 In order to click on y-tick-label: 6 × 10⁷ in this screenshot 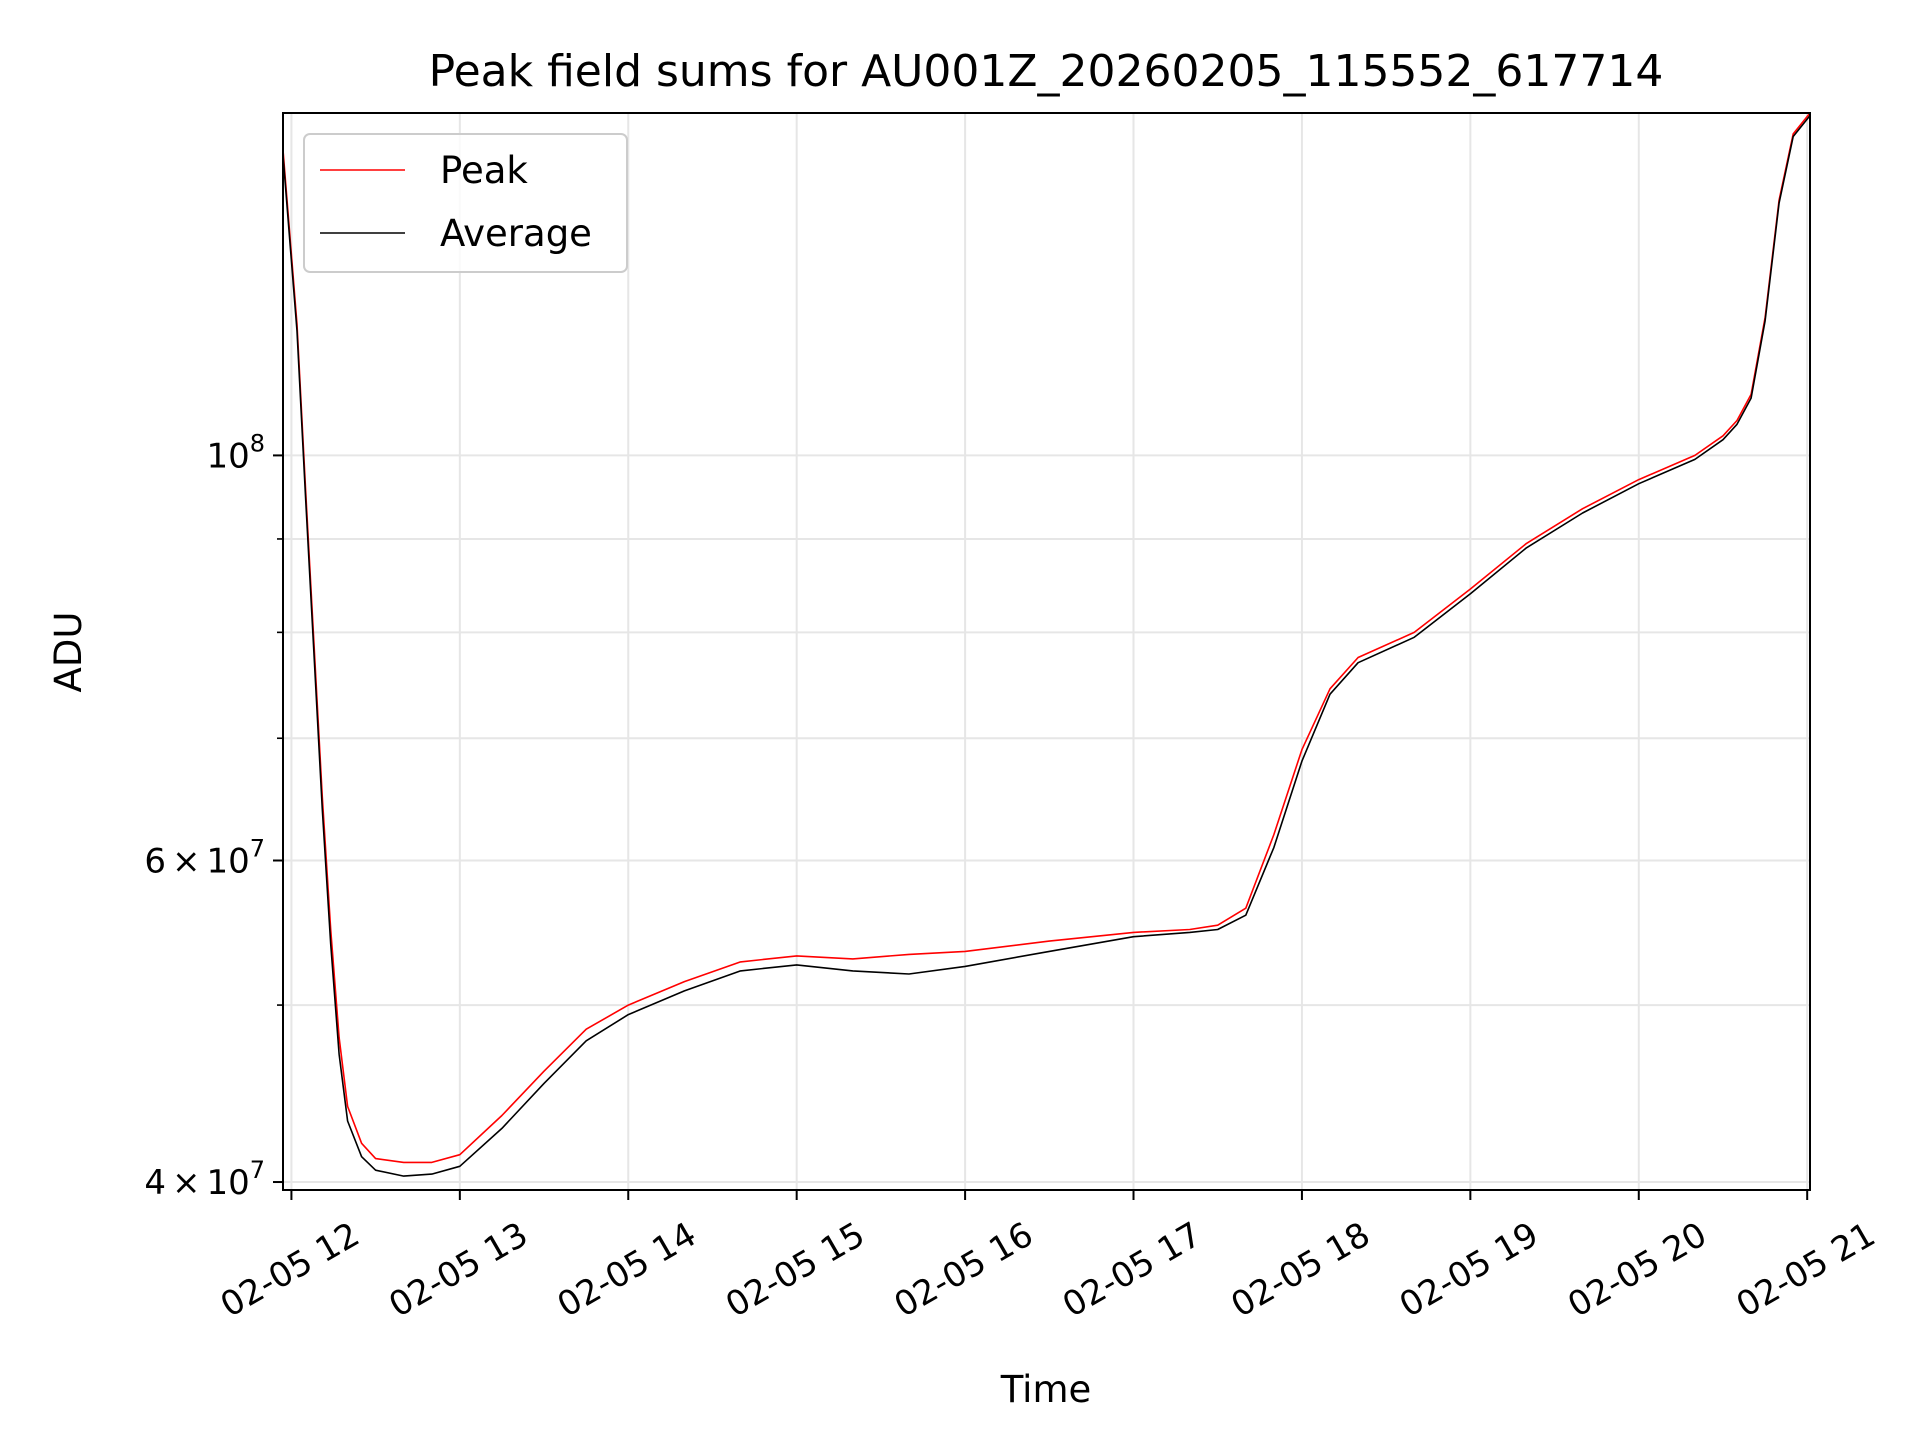, I will do `click(204, 857)`.